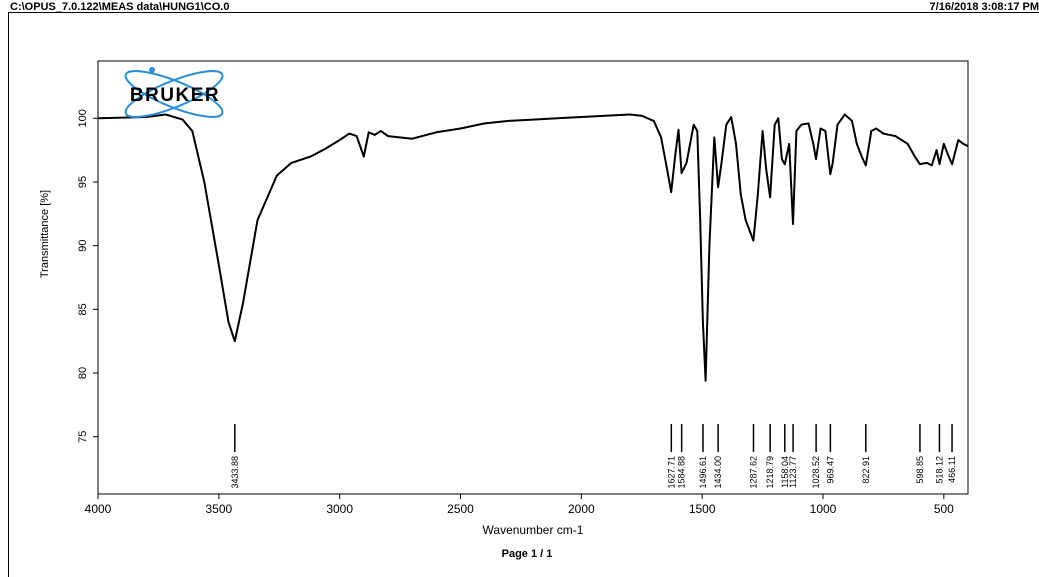  What do you see at coordinates (952, 469) in the screenshot?
I see `peak-label: 466.11` at bounding box center [952, 469].